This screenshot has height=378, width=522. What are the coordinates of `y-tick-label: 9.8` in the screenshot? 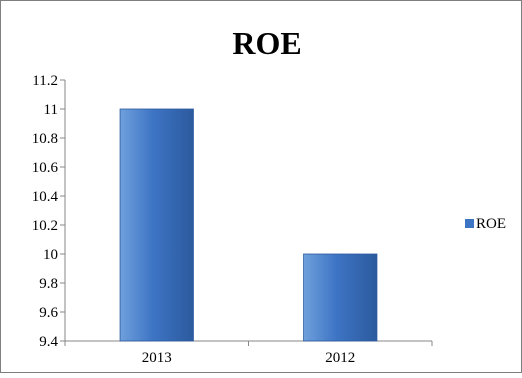 It's located at (48, 284).